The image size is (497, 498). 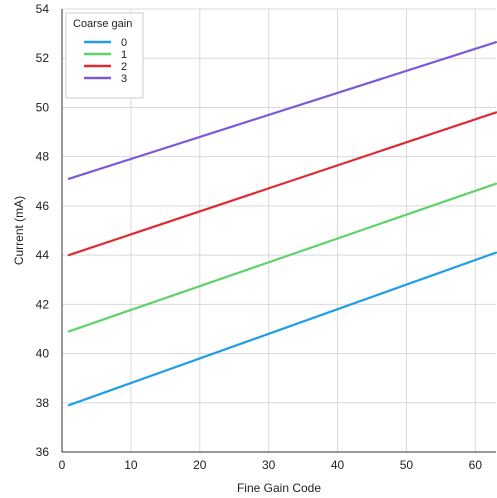 What do you see at coordinates (124, 67) in the screenshot?
I see `legend-label-2: 2` at bounding box center [124, 67].